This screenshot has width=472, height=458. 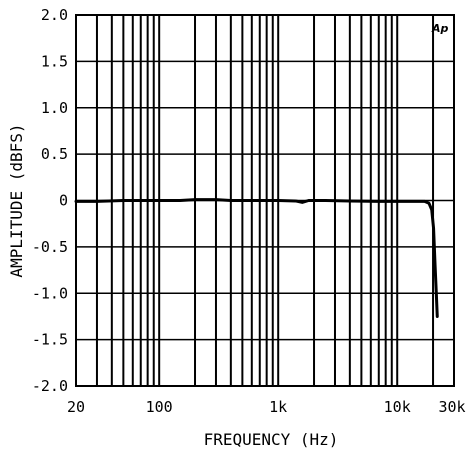 What do you see at coordinates (63, 201) in the screenshot?
I see `y-tick-label: 0` at bounding box center [63, 201].